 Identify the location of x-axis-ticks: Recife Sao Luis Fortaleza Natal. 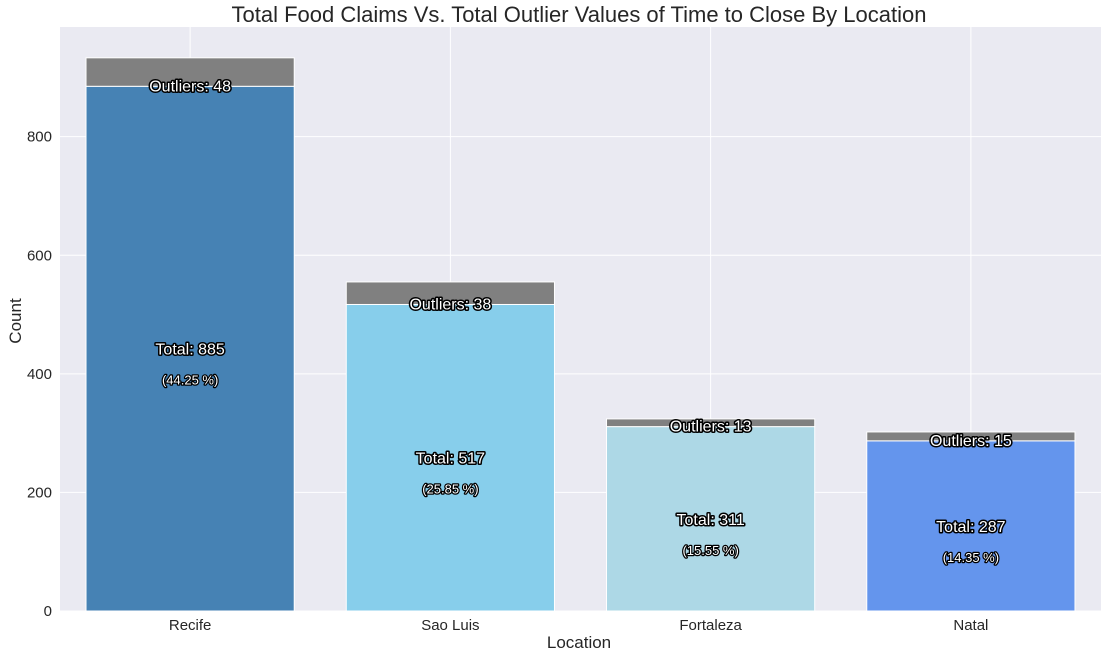
(579, 625).